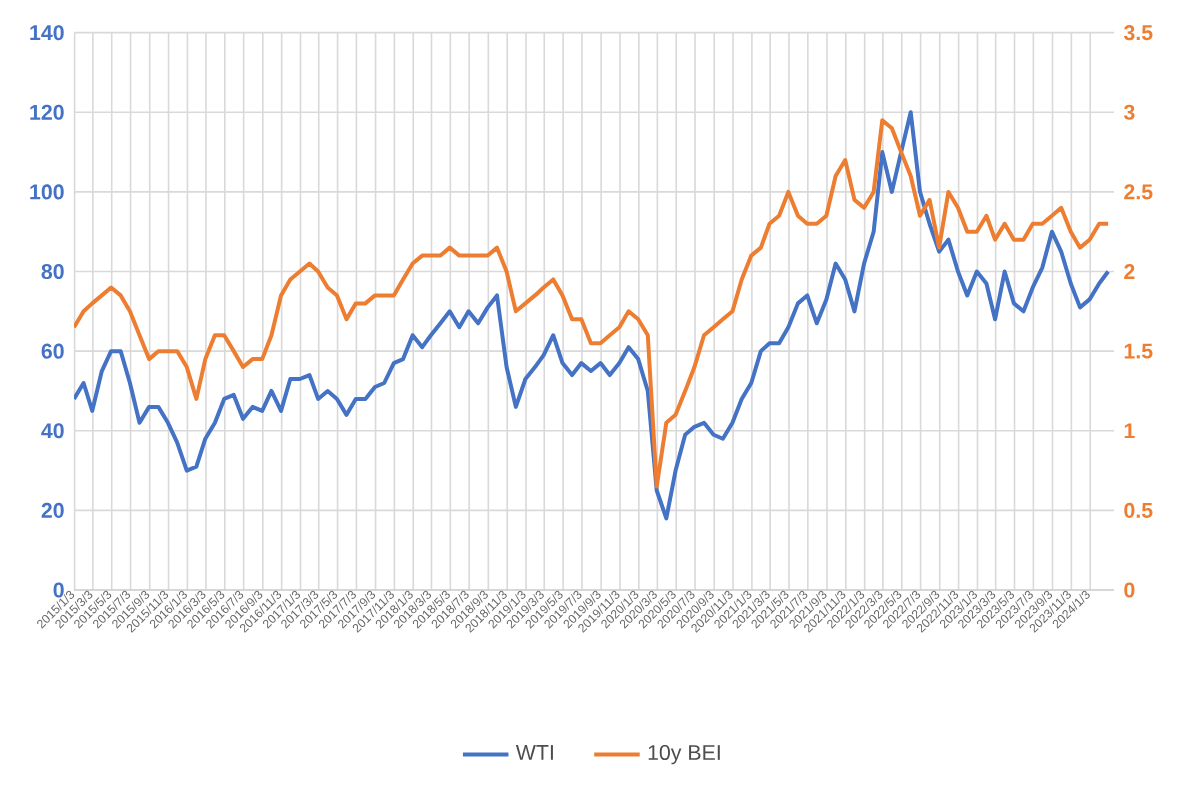 Image resolution: width=1182 pixels, height=788 pixels. What do you see at coordinates (47, 192) in the screenshot?
I see `y-tick-label: 100` at bounding box center [47, 192].